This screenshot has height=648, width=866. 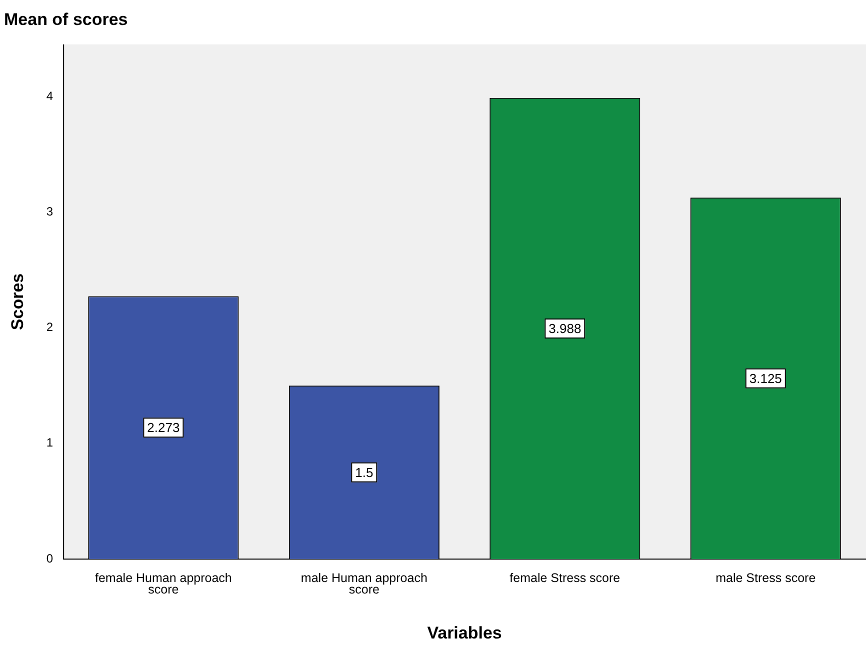 What do you see at coordinates (163, 583) in the screenshot?
I see `x-tick-label: female Human approach score` at bounding box center [163, 583].